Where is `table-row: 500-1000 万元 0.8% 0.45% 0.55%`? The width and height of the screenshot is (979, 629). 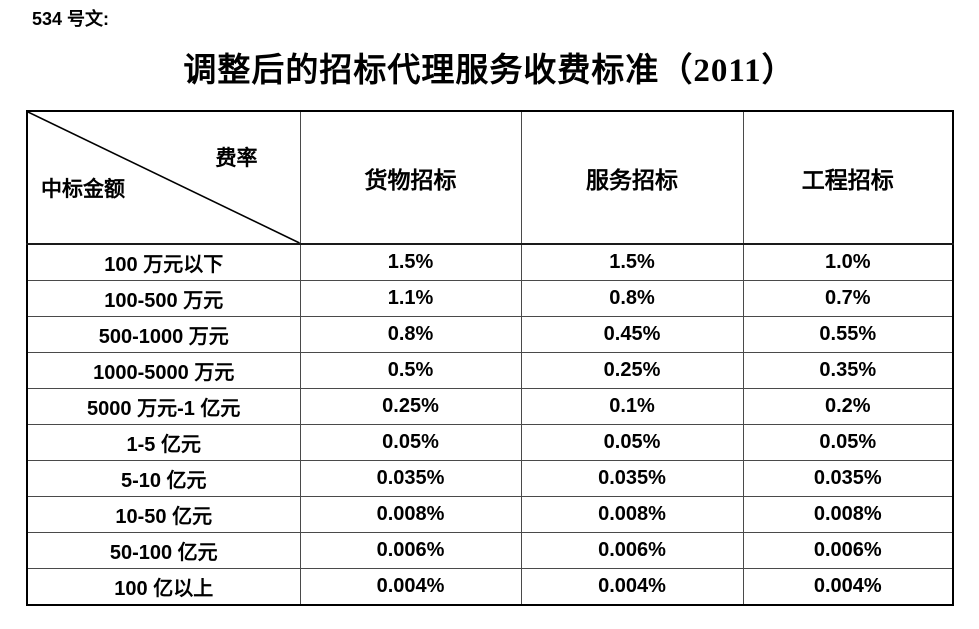 table-row: 500-1000 万元 0.8% 0.45% 0.55% is located at coordinates (490, 334).